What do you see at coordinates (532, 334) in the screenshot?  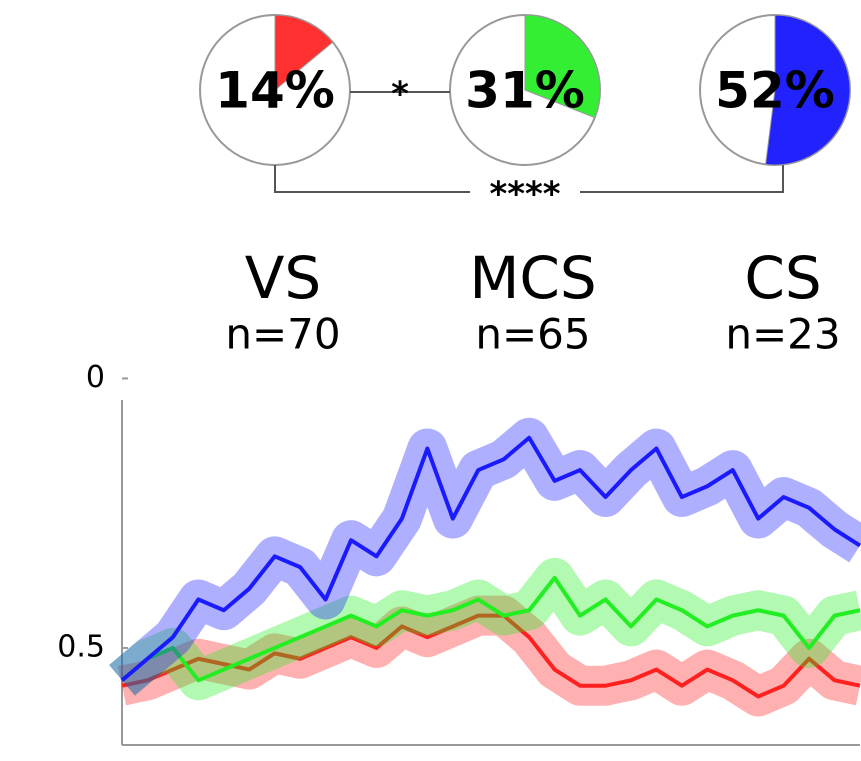 I see `group-count: n=65` at bounding box center [532, 334].